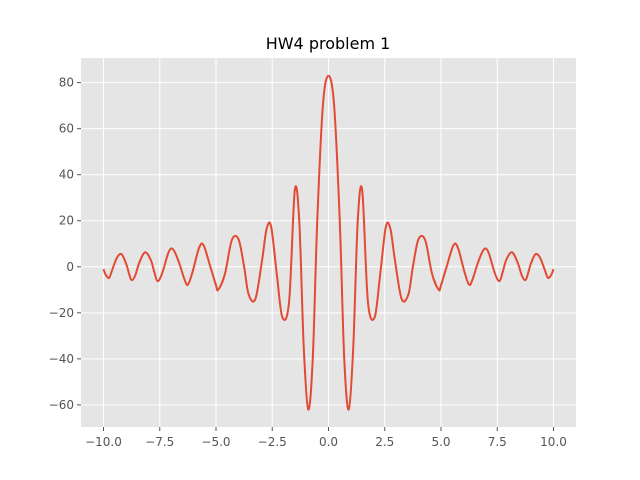 This screenshot has height=480, width=640. What do you see at coordinates (384, 442) in the screenshot?
I see `x-tick-label: 2.5` at bounding box center [384, 442].